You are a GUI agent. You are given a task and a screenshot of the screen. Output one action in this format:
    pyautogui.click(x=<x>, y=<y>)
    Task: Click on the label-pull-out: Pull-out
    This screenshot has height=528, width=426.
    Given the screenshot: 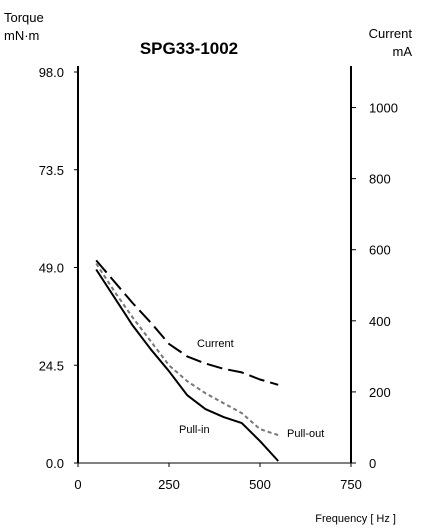 What is the action you would take?
    pyautogui.click(x=305, y=434)
    